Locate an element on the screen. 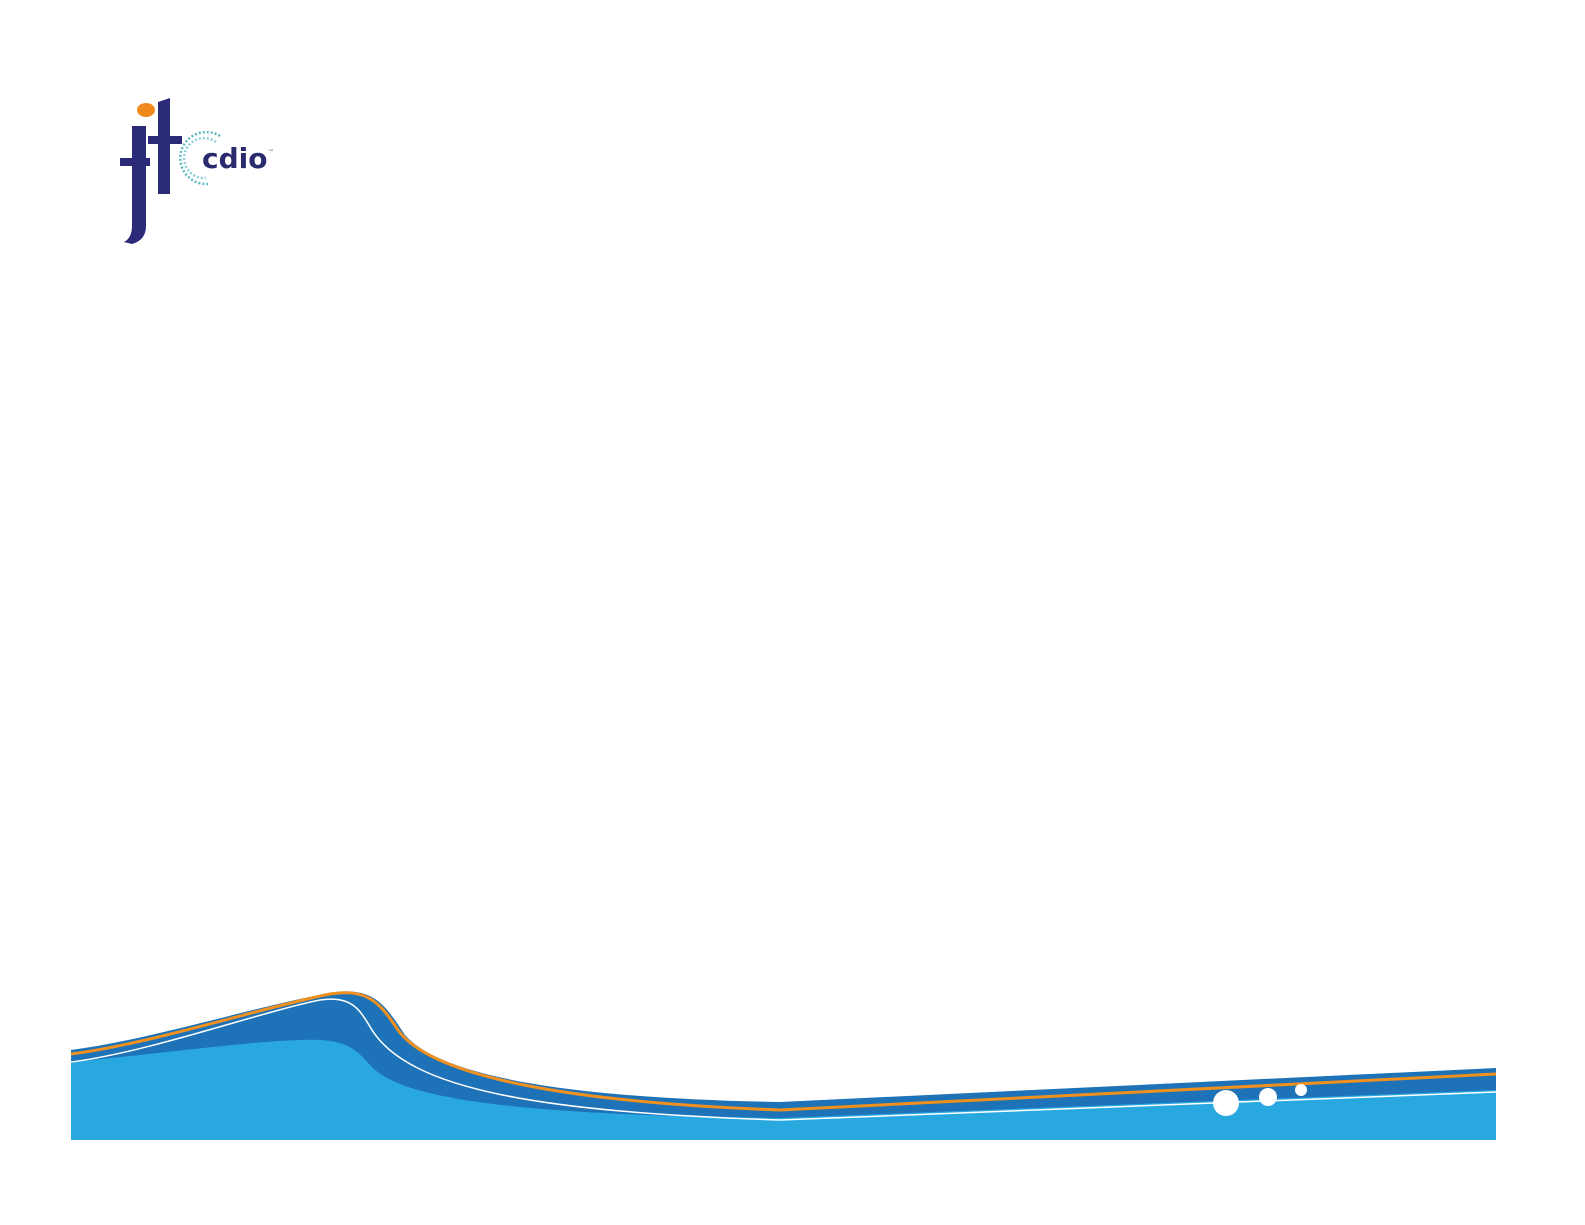 This screenshot has width=1585, height=1225. logo-ring-icon is located at coordinates (200, 158).